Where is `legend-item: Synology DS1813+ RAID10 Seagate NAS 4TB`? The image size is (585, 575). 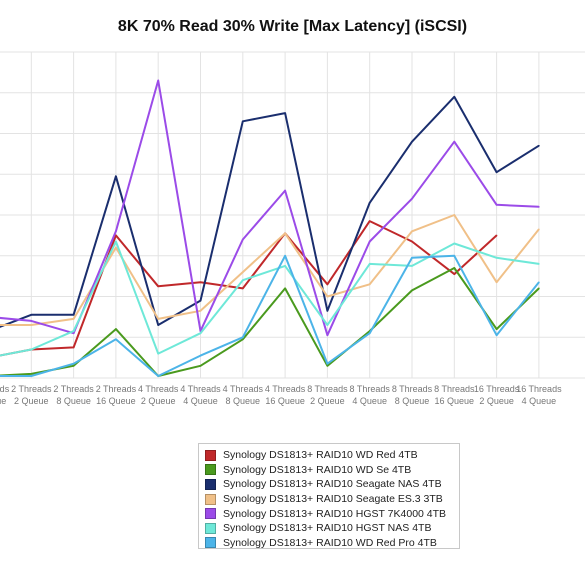
legend-item: Synology DS1813+ RAID10 Seagate NAS 4TB is located at coordinates (332, 484).